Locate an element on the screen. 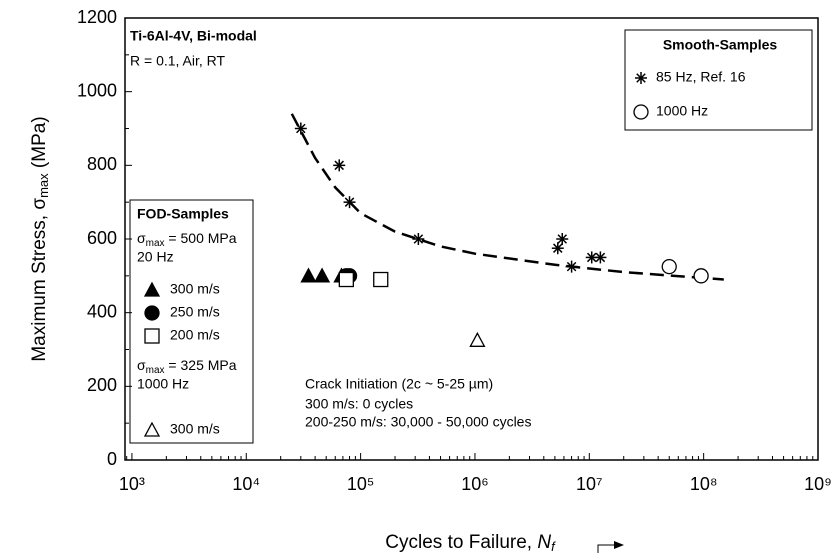 The image size is (838, 560). text: Maximum Stress, σ is located at coordinates (39, 280).